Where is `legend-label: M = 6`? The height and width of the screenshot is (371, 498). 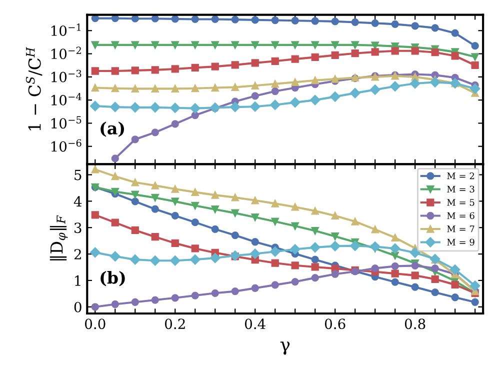 legend-label: M = 6 is located at coordinates (460, 216).